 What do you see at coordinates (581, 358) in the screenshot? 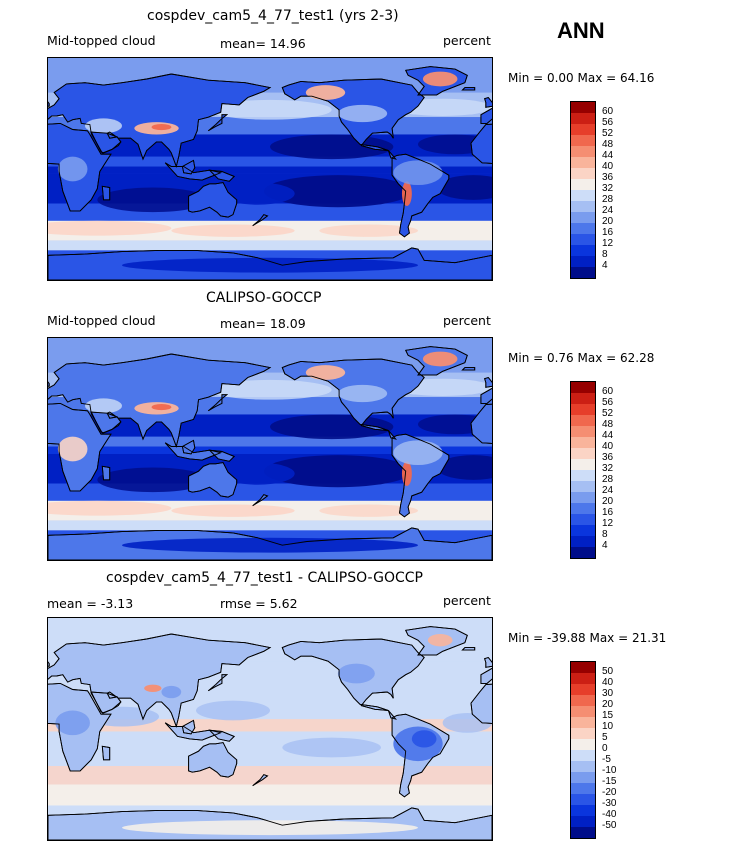
I see `minmax-label: Min = 0.76 Max = 62.28` at bounding box center [581, 358].